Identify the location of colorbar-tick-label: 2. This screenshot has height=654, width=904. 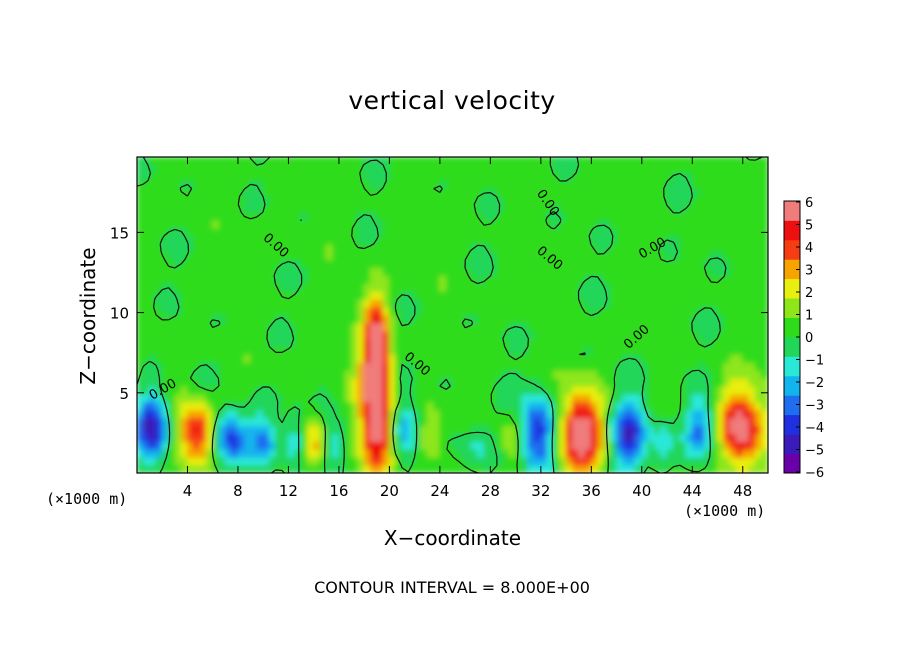
(809, 293).